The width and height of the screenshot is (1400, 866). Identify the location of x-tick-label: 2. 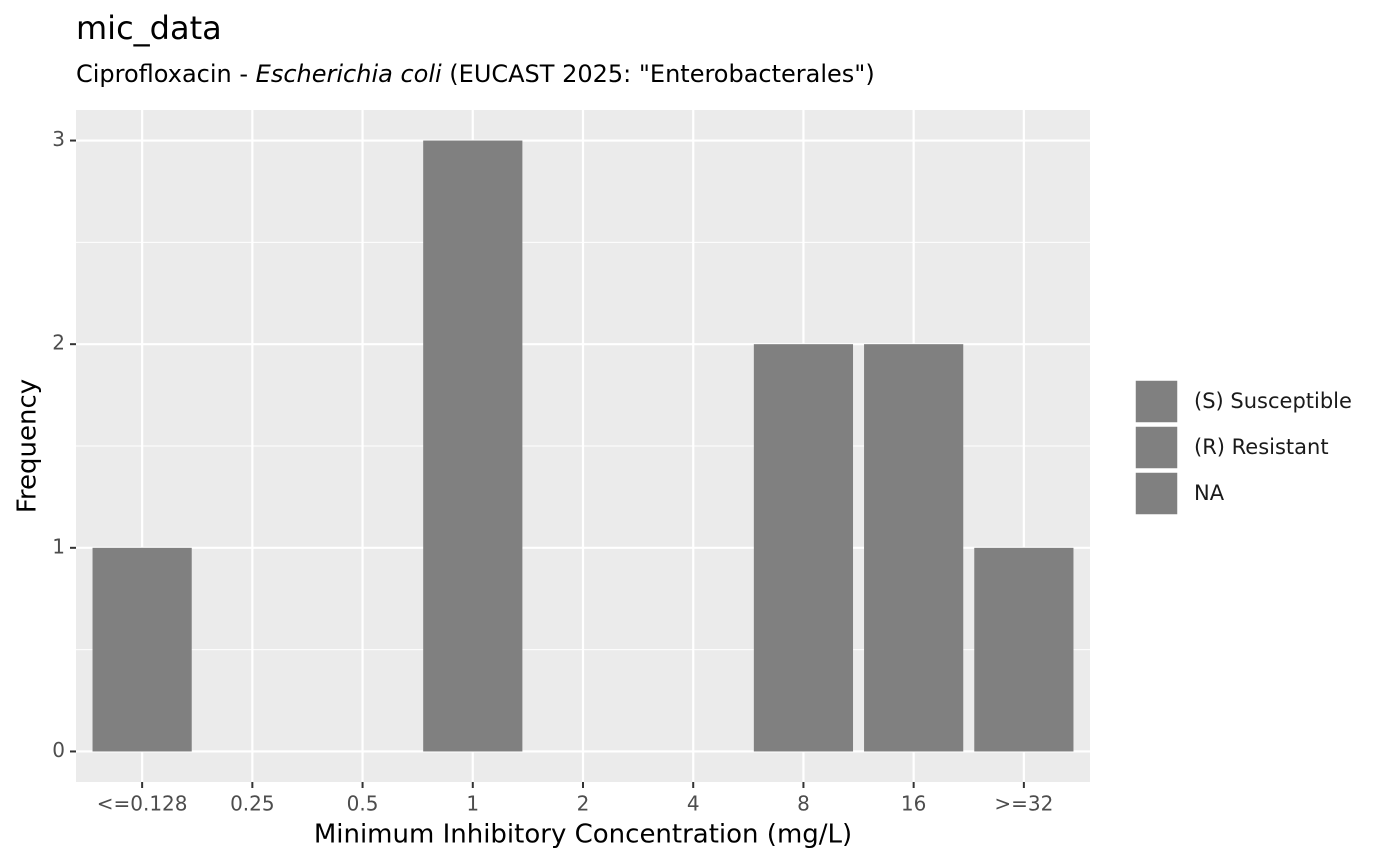
(583, 804).